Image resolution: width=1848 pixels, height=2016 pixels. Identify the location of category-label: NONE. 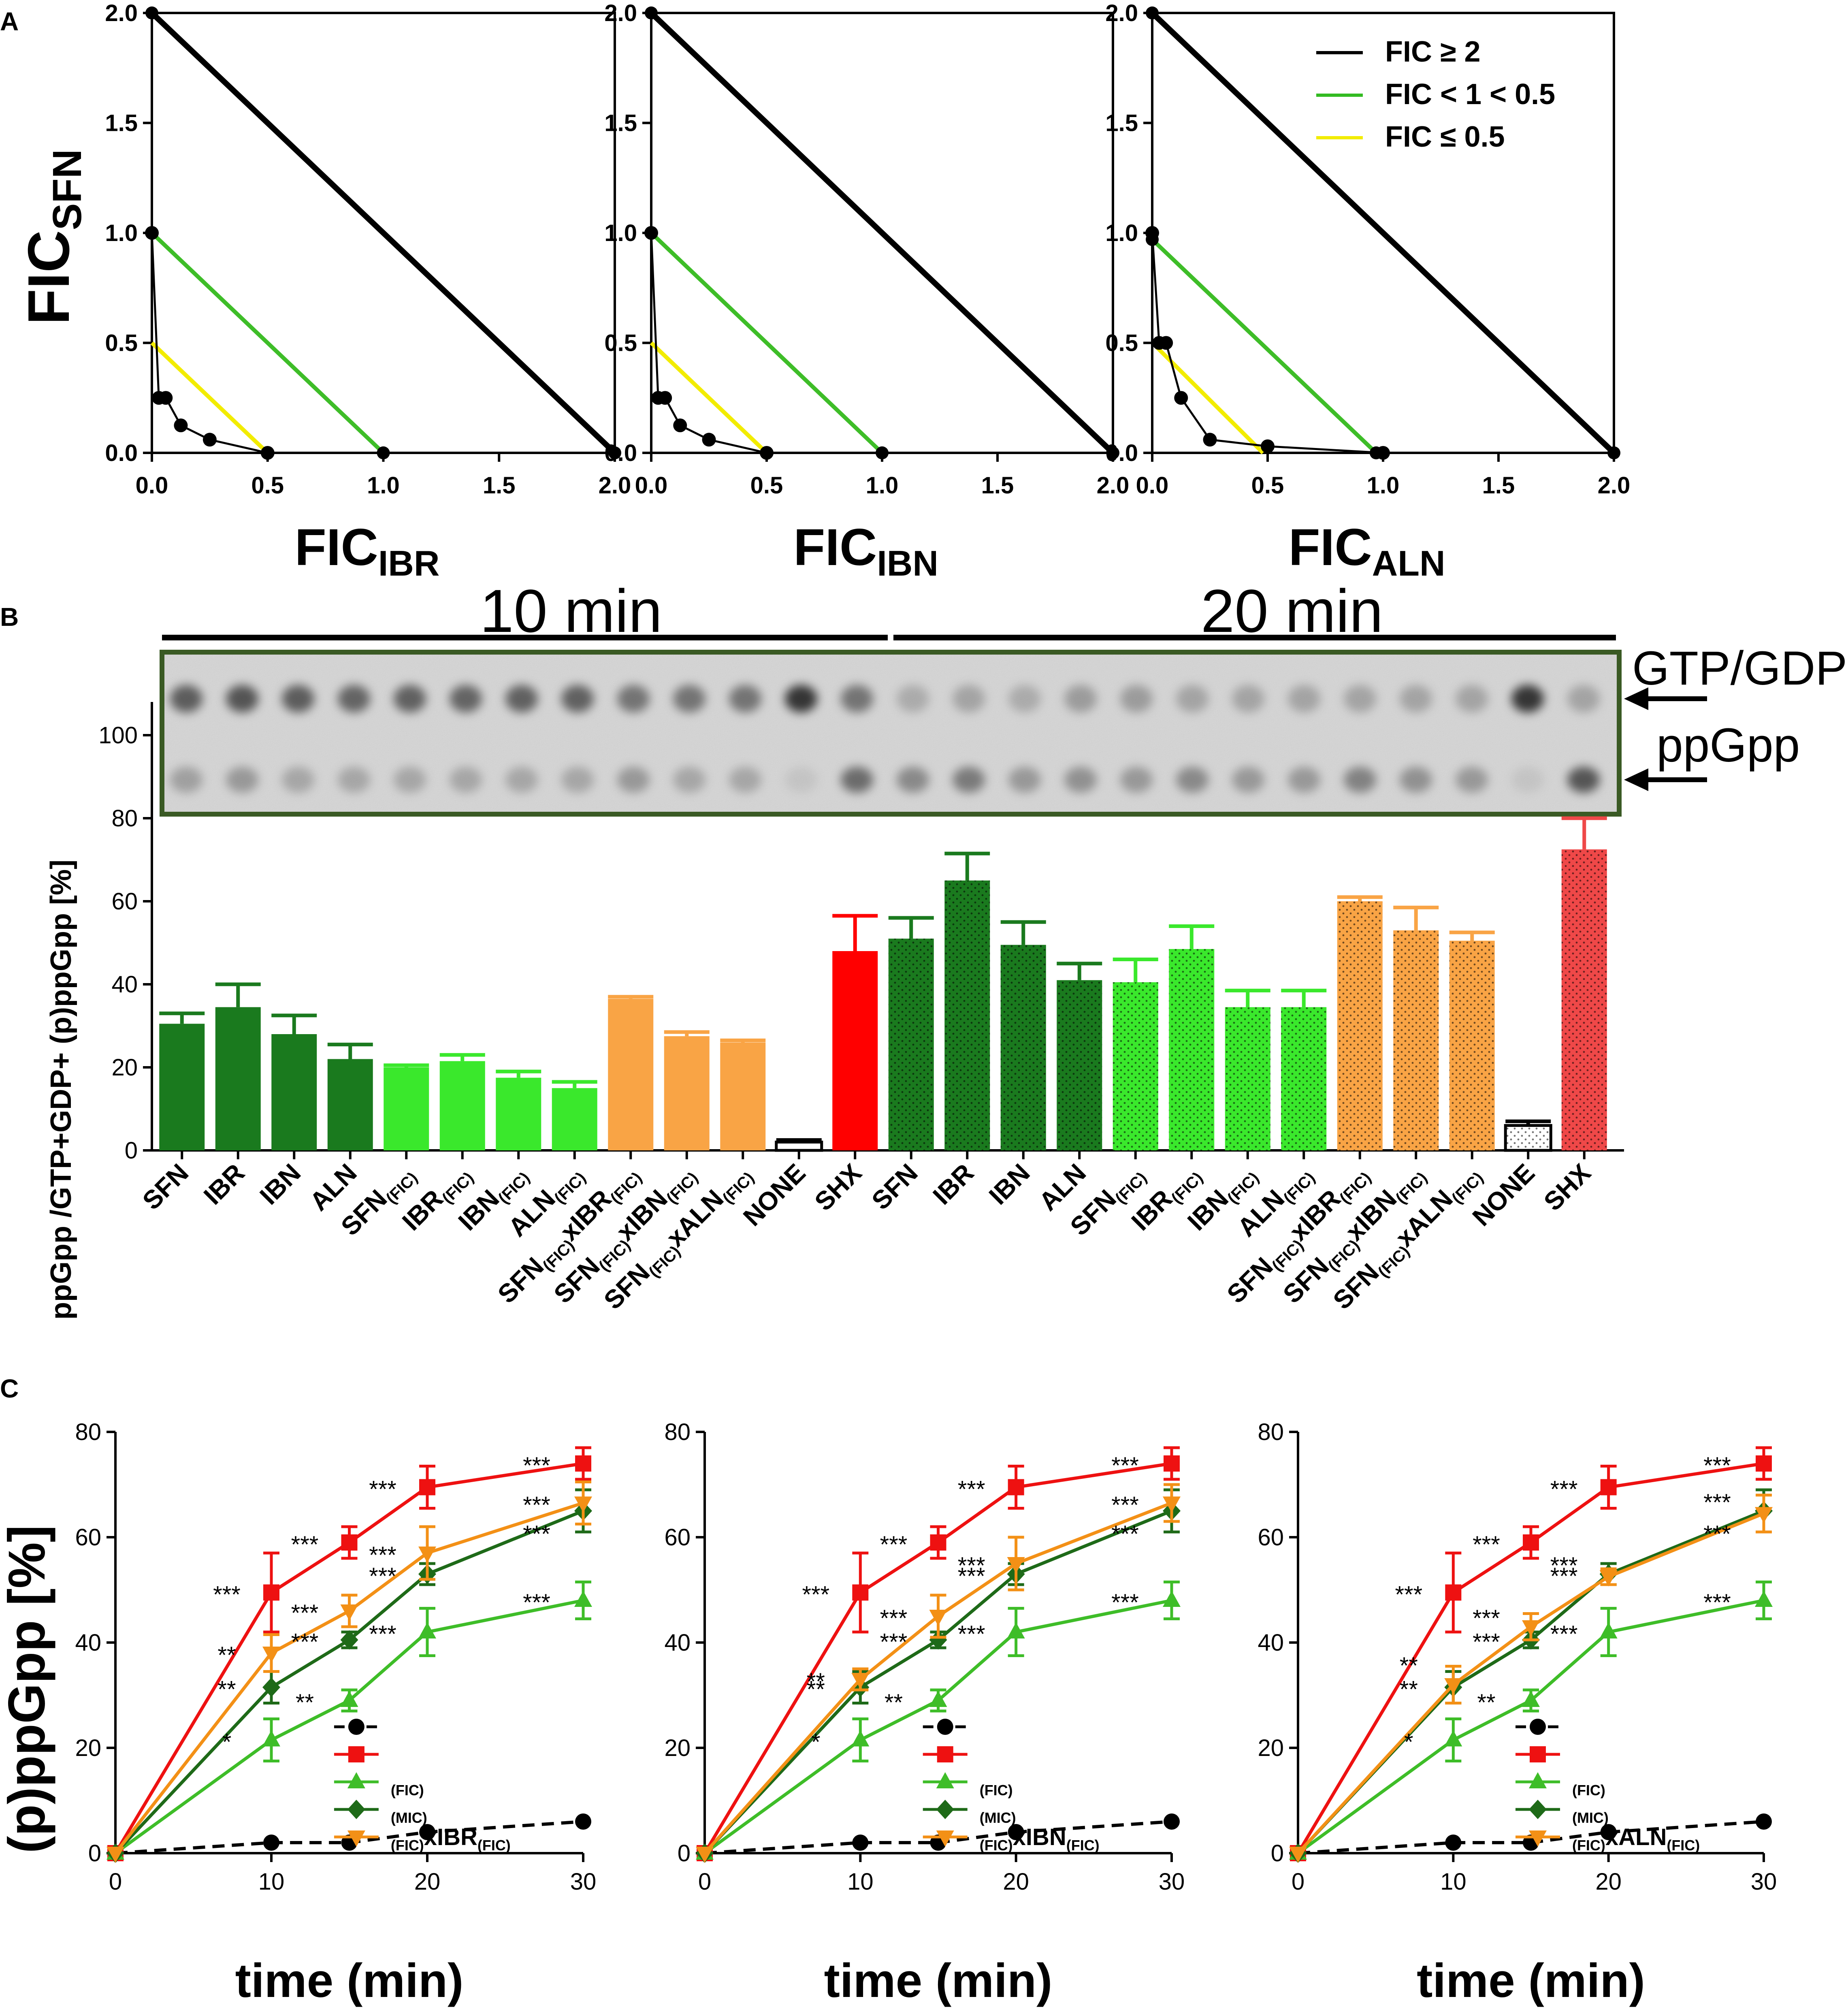
(1503, 1195).